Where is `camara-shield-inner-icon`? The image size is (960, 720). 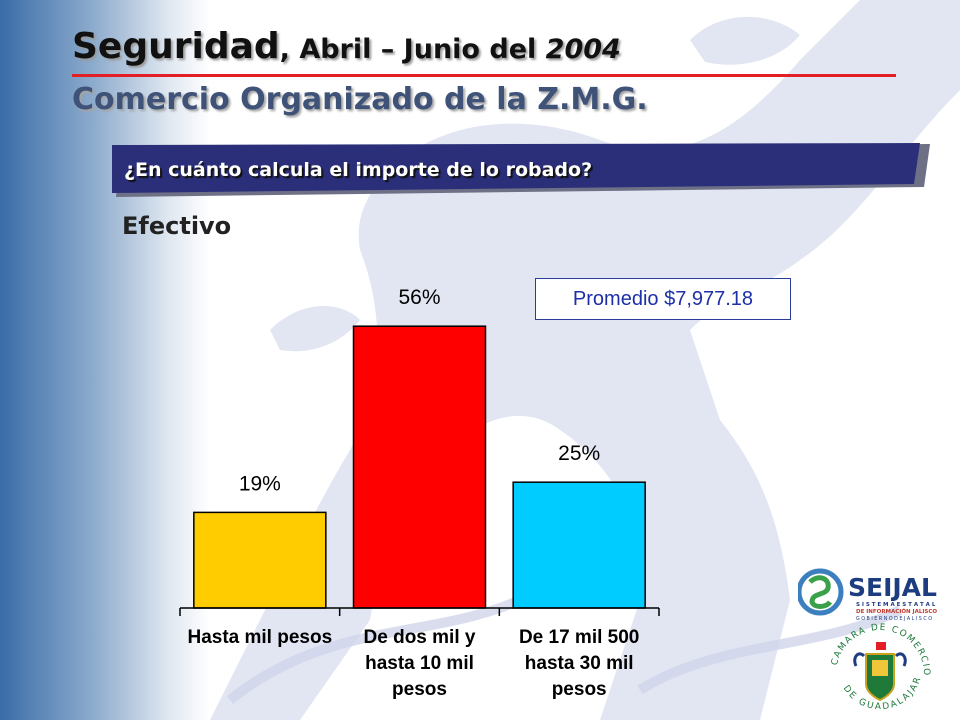 camara-shield-inner-icon is located at coordinates (880, 668).